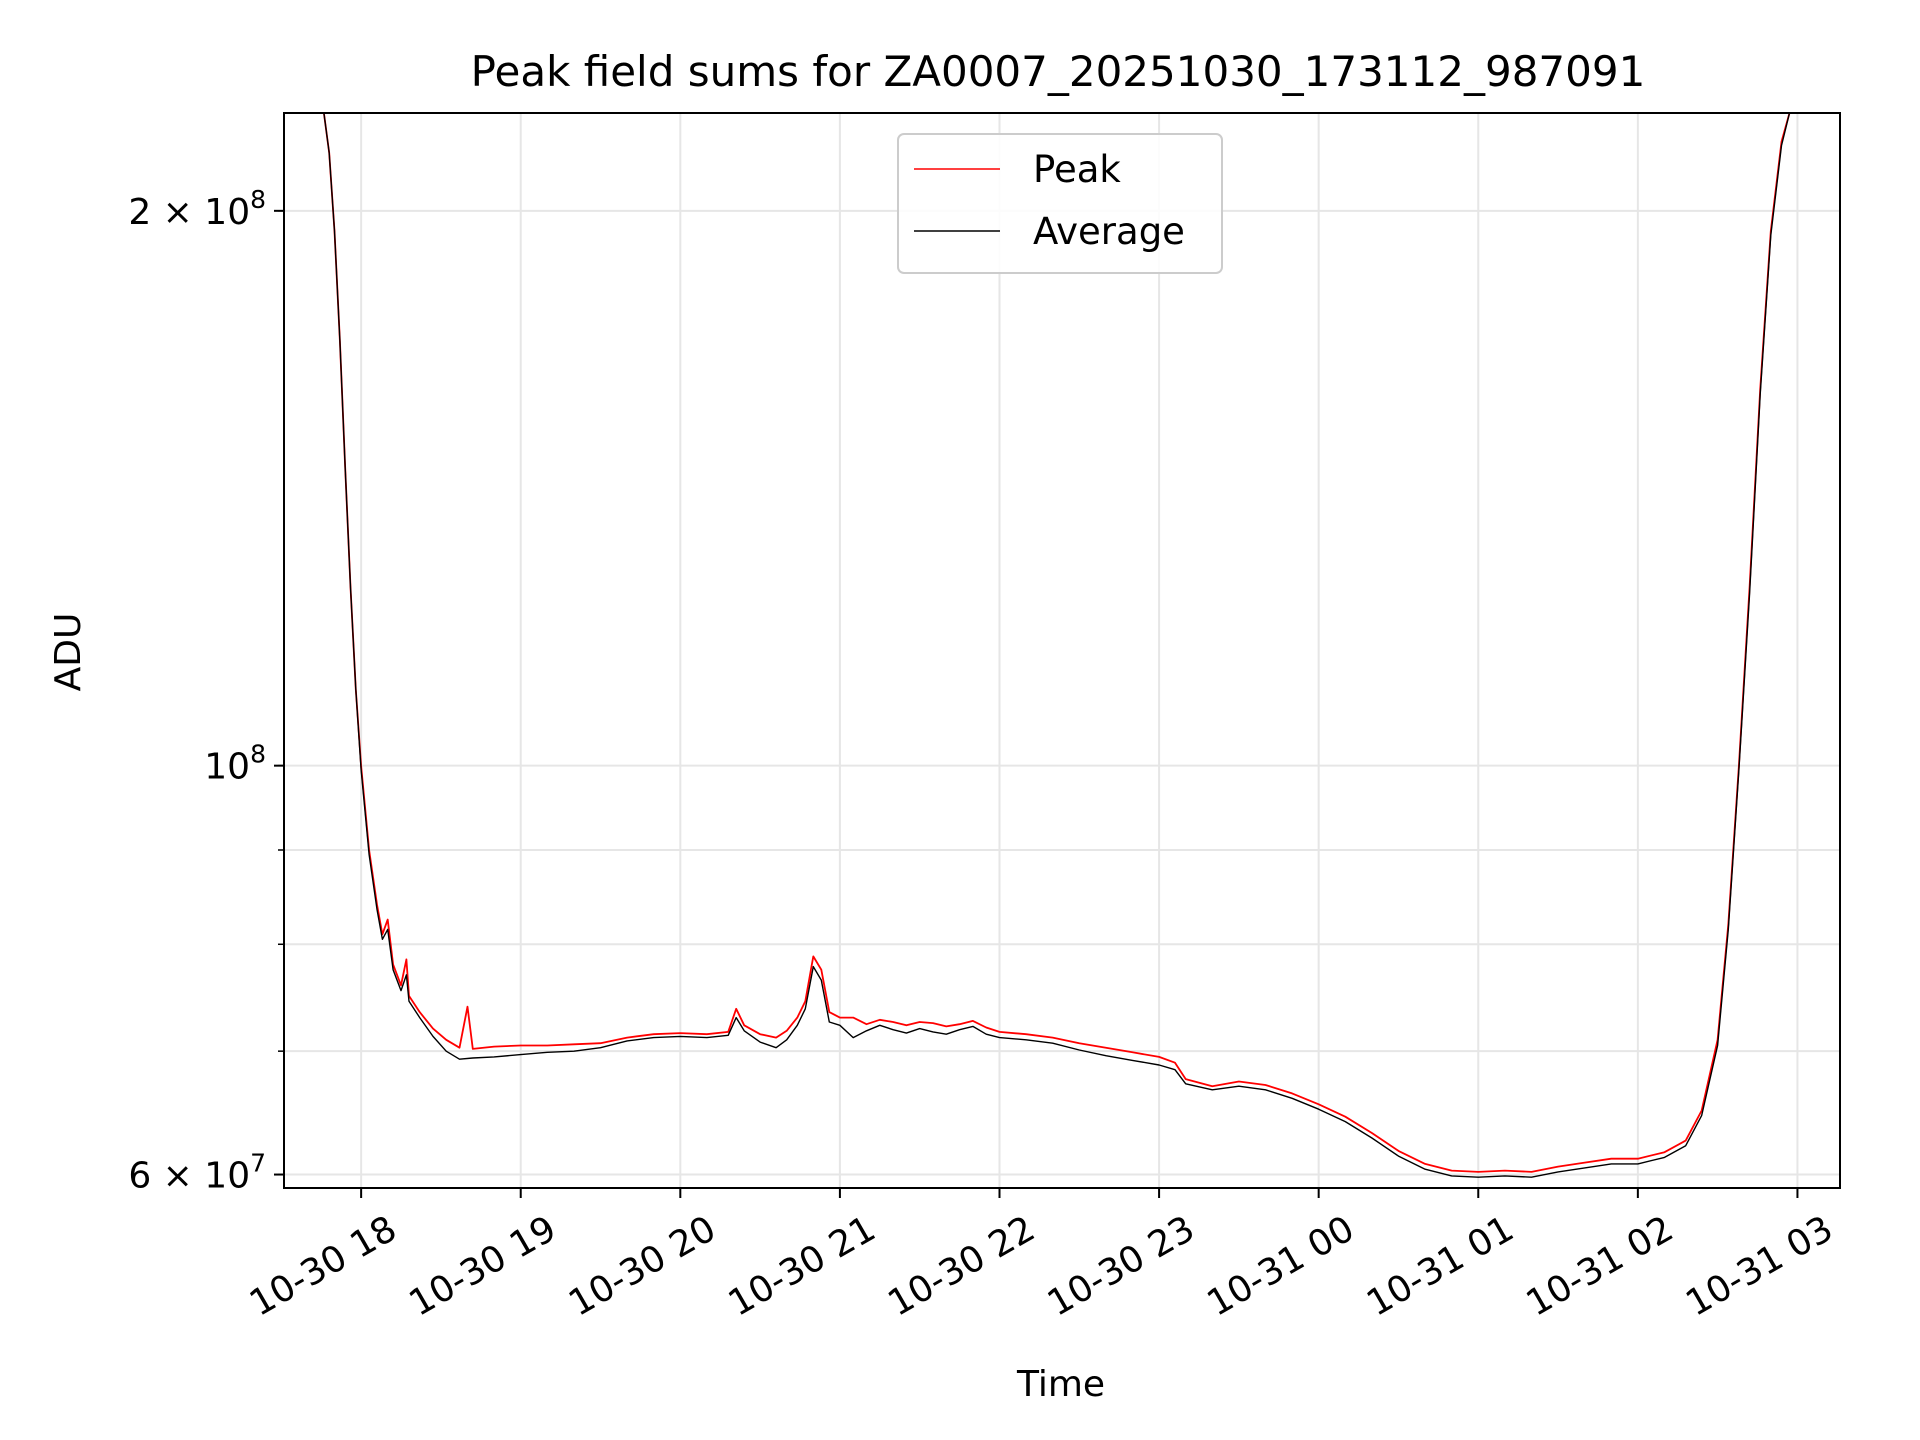 The width and height of the screenshot is (1920, 1440). I want to click on x-tick-label: 10-30 19, so click(483, 1266).